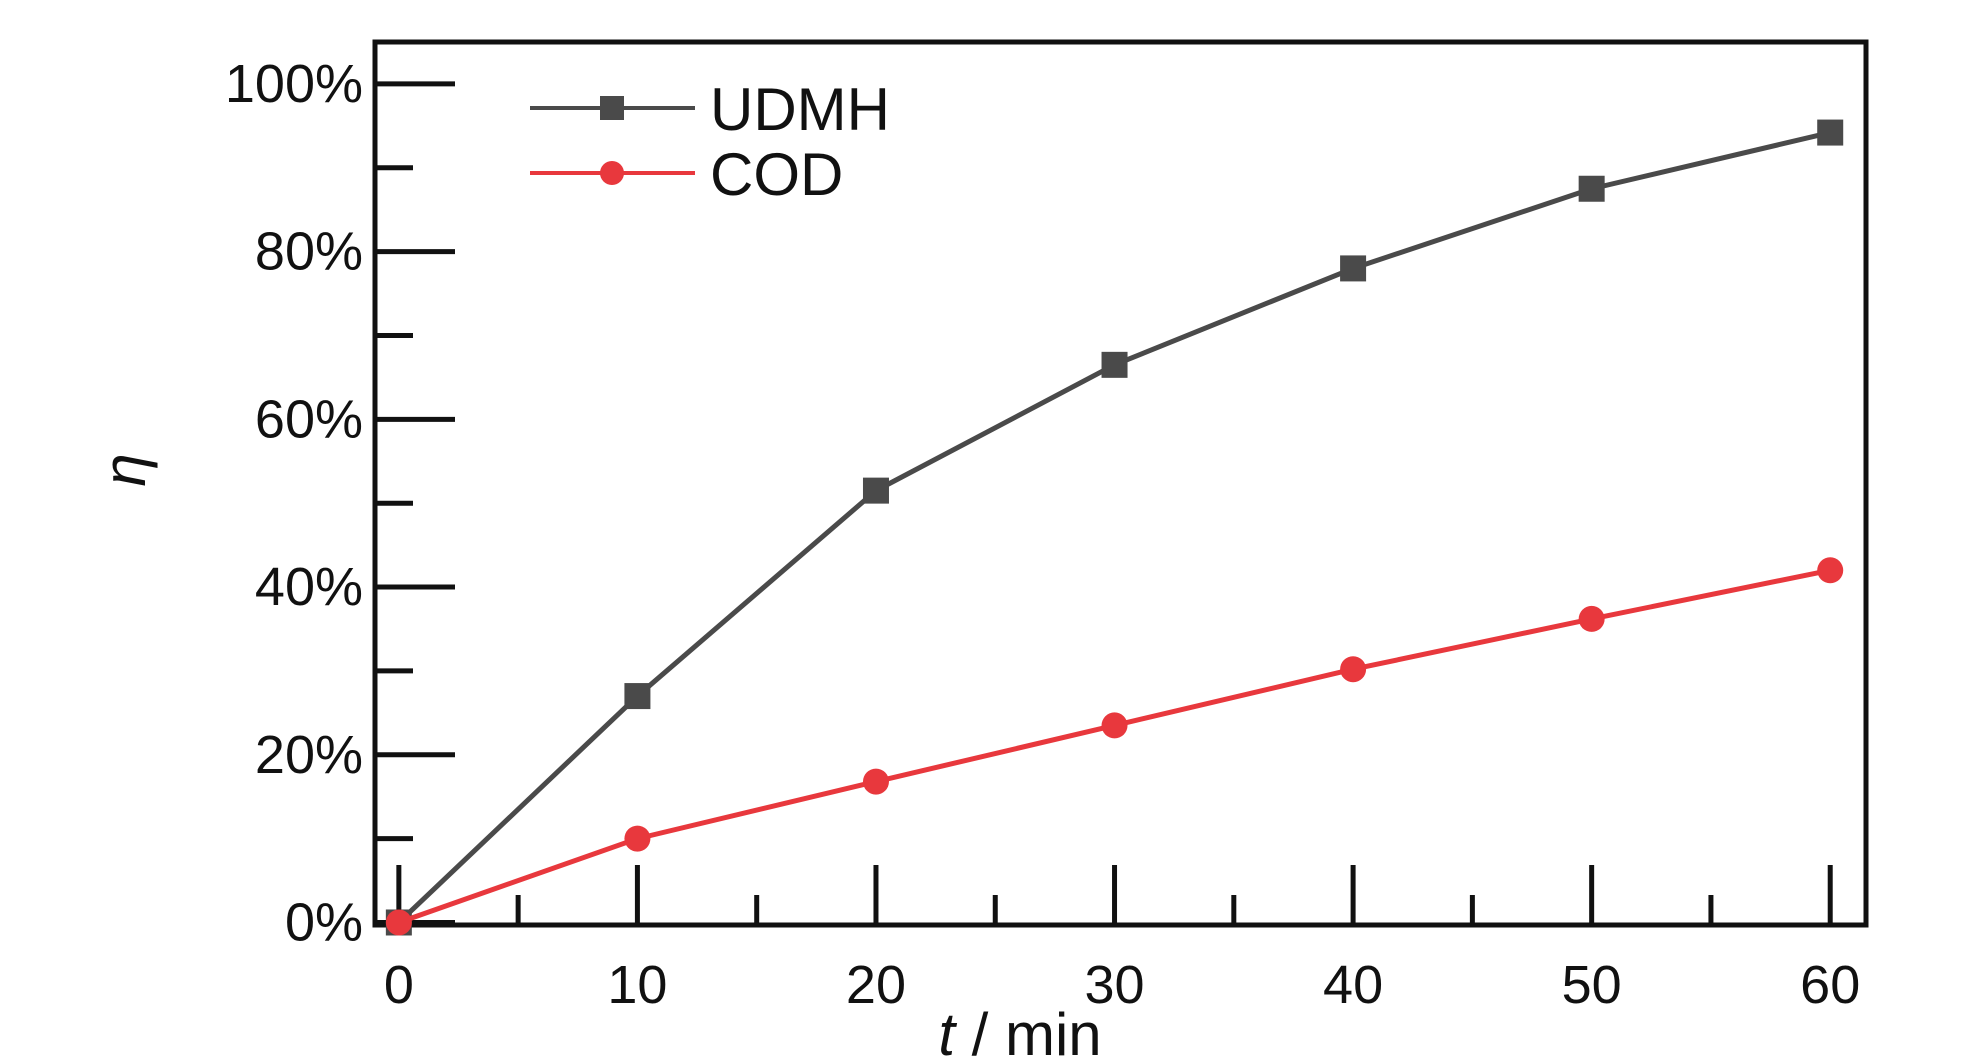 This screenshot has width=1984, height=1063. Describe the element at coordinates (309, 419) in the screenshot. I see `y-tick-label: 60%` at that location.